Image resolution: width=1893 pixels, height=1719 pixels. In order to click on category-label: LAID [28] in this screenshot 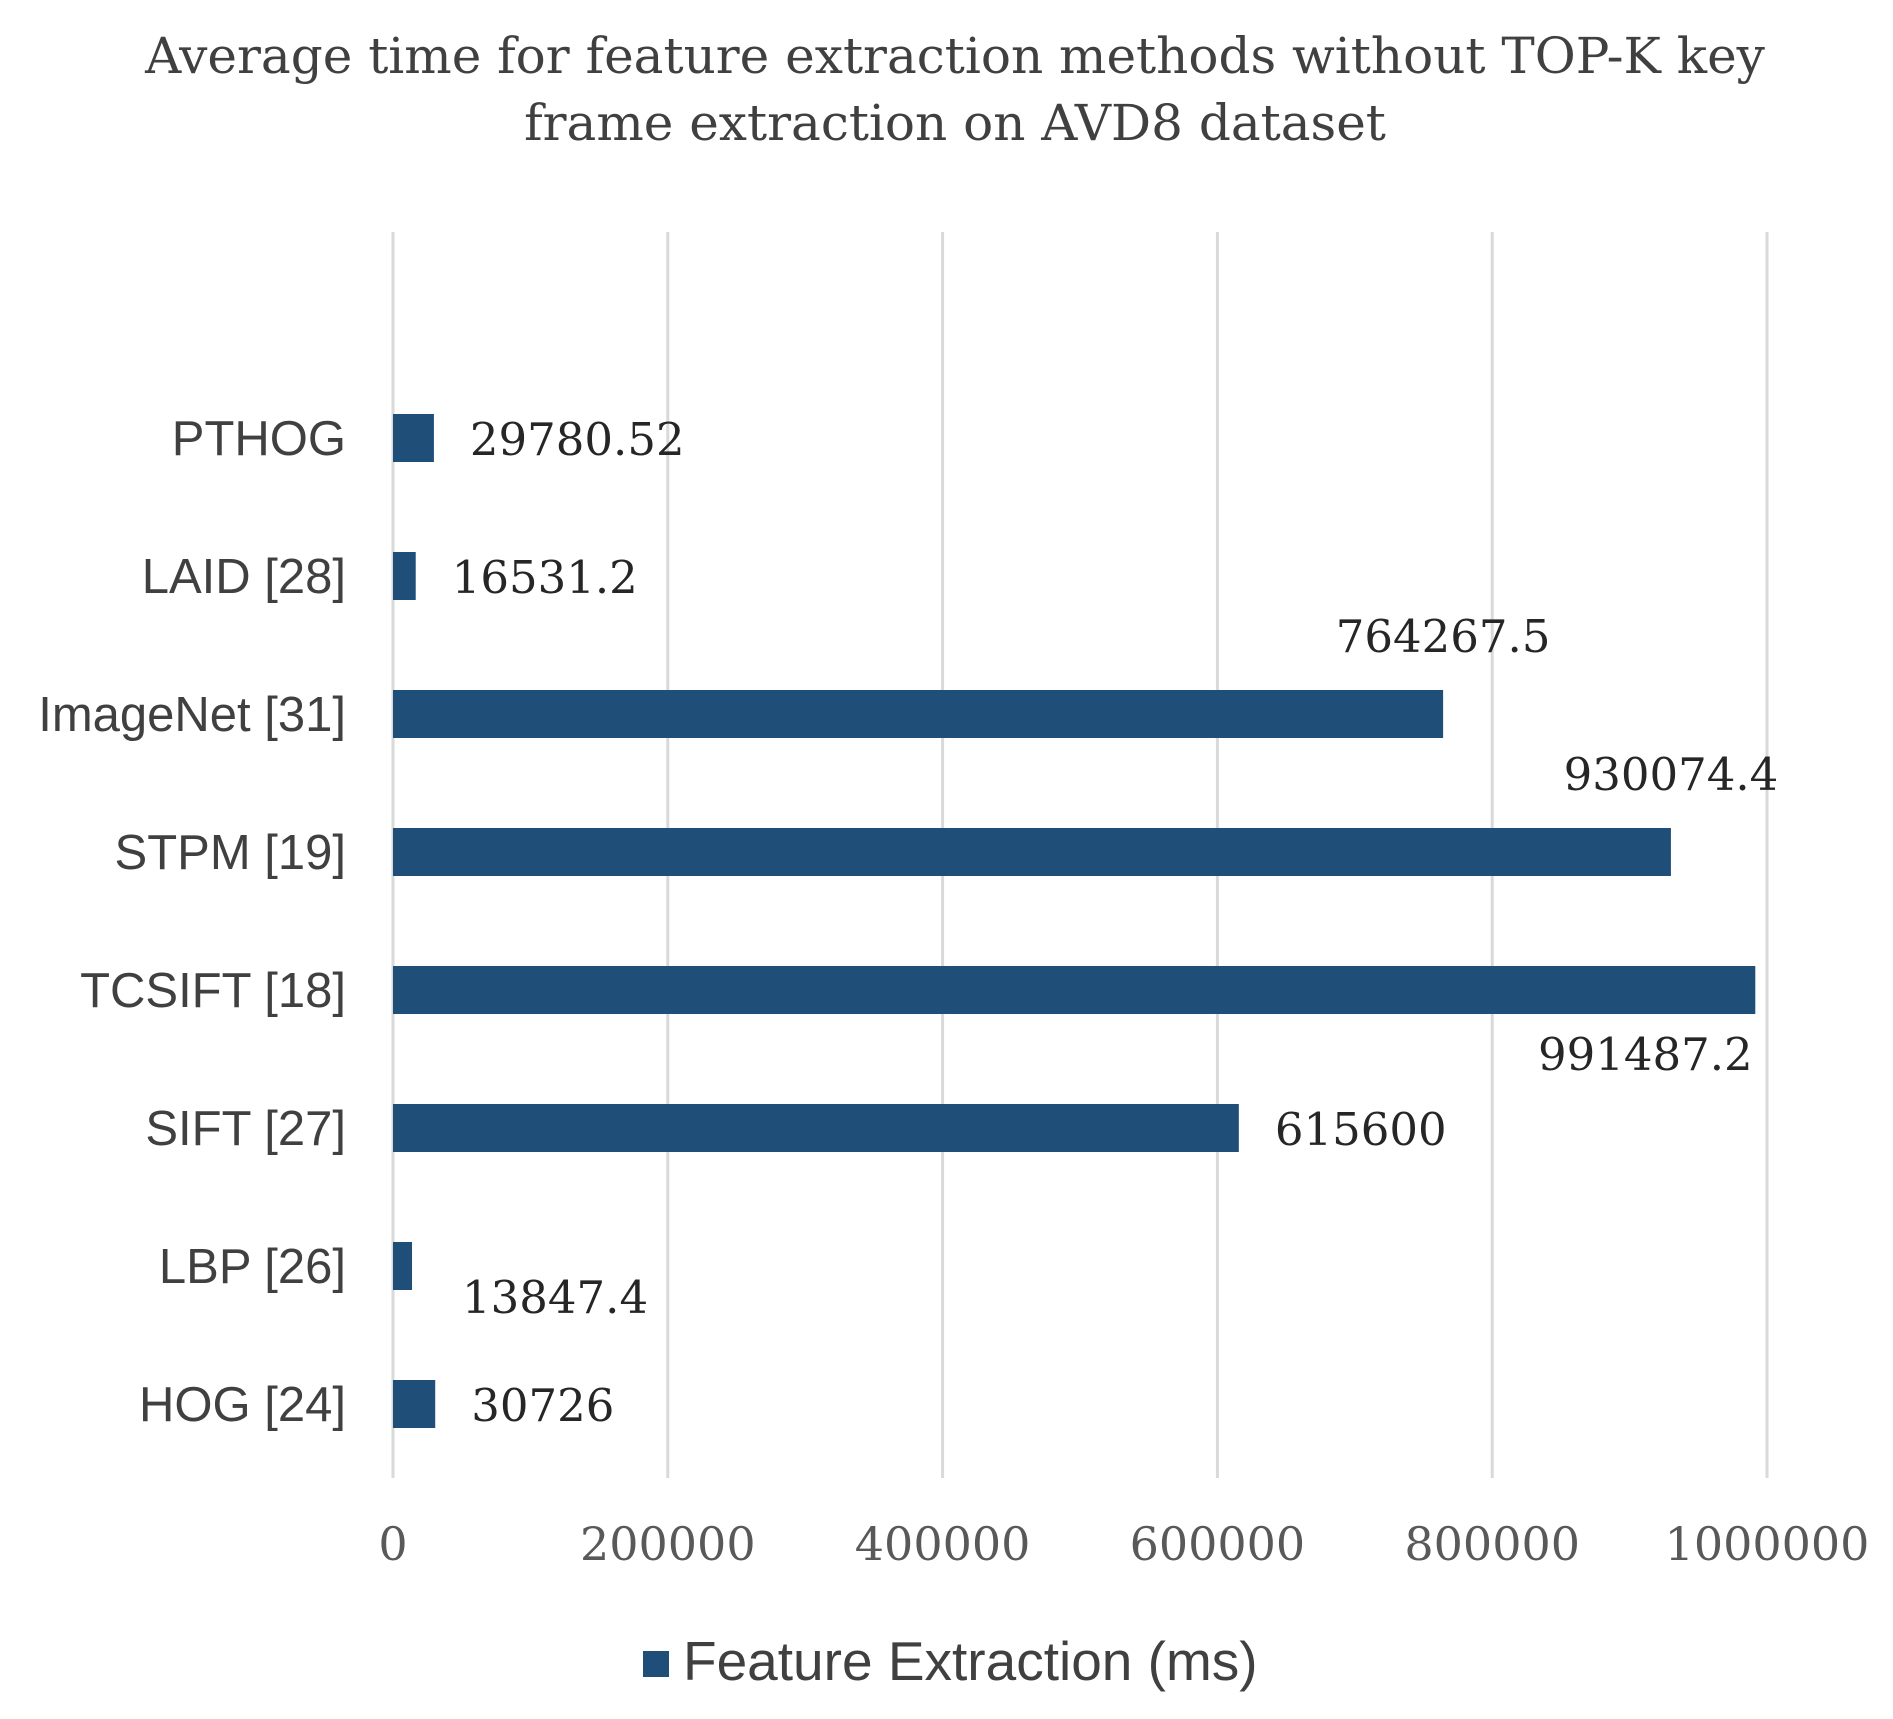, I will do `click(244, 577)`.